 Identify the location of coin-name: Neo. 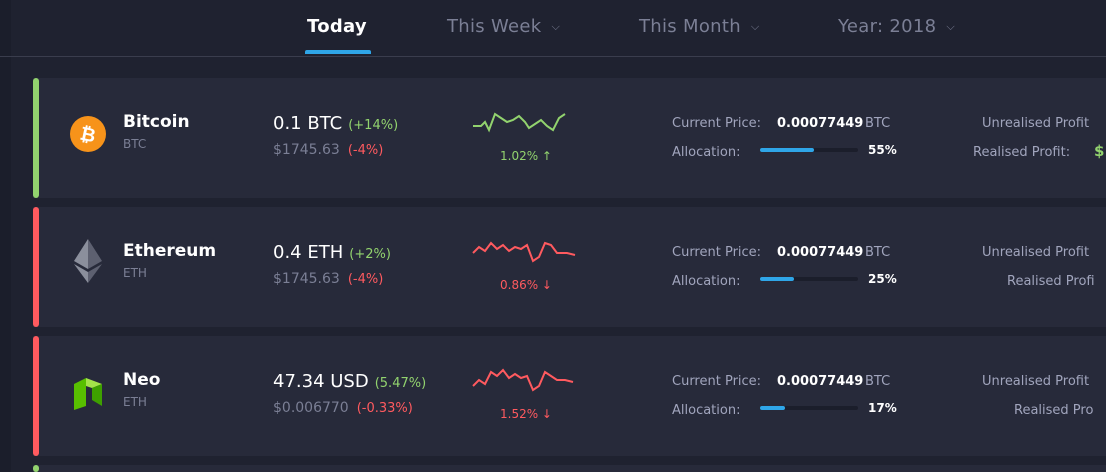
(142, 380).